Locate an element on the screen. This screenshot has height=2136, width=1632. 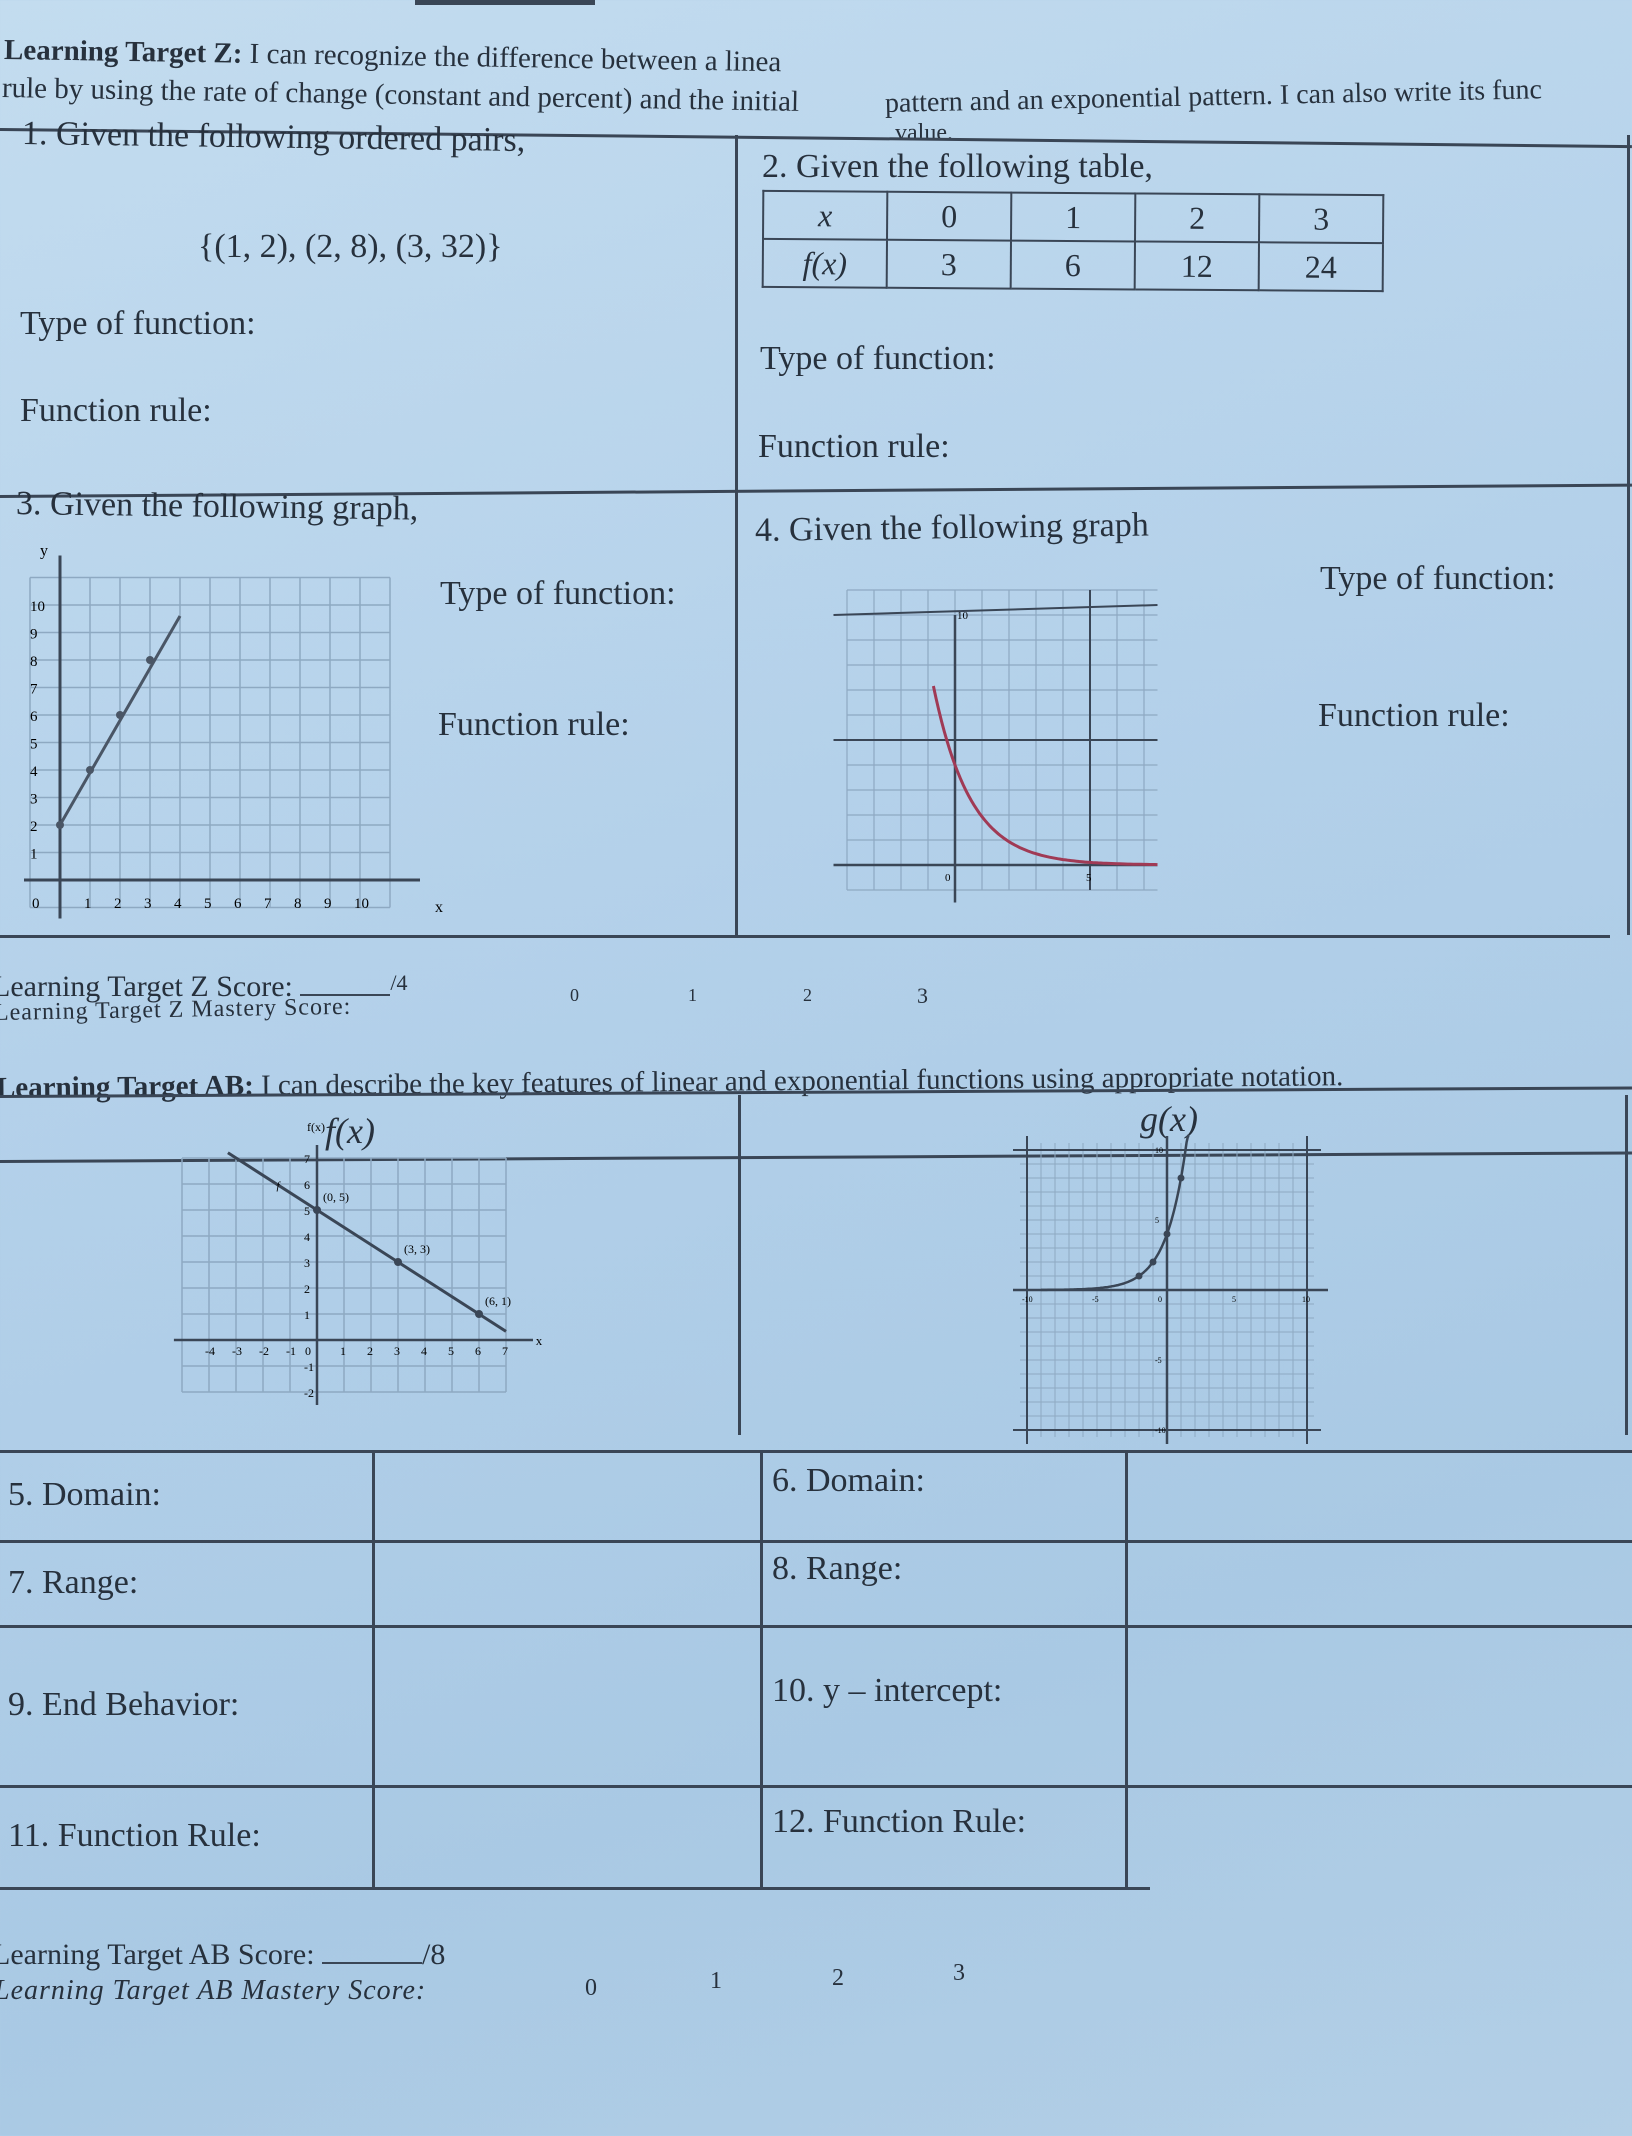
exponential-curve is located at coordinates (1115, 1213).